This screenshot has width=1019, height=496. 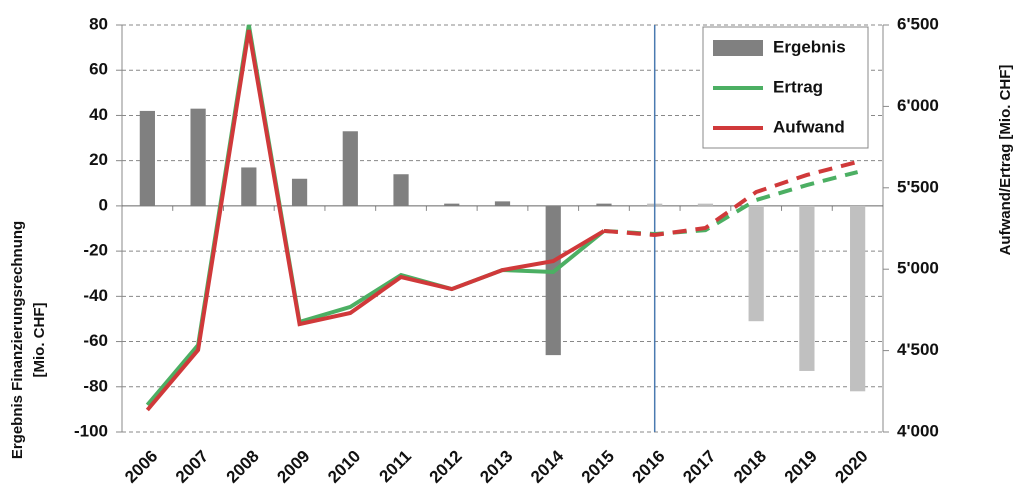 I want to click on y-tick-label: 60, so click(x=98, y=69).